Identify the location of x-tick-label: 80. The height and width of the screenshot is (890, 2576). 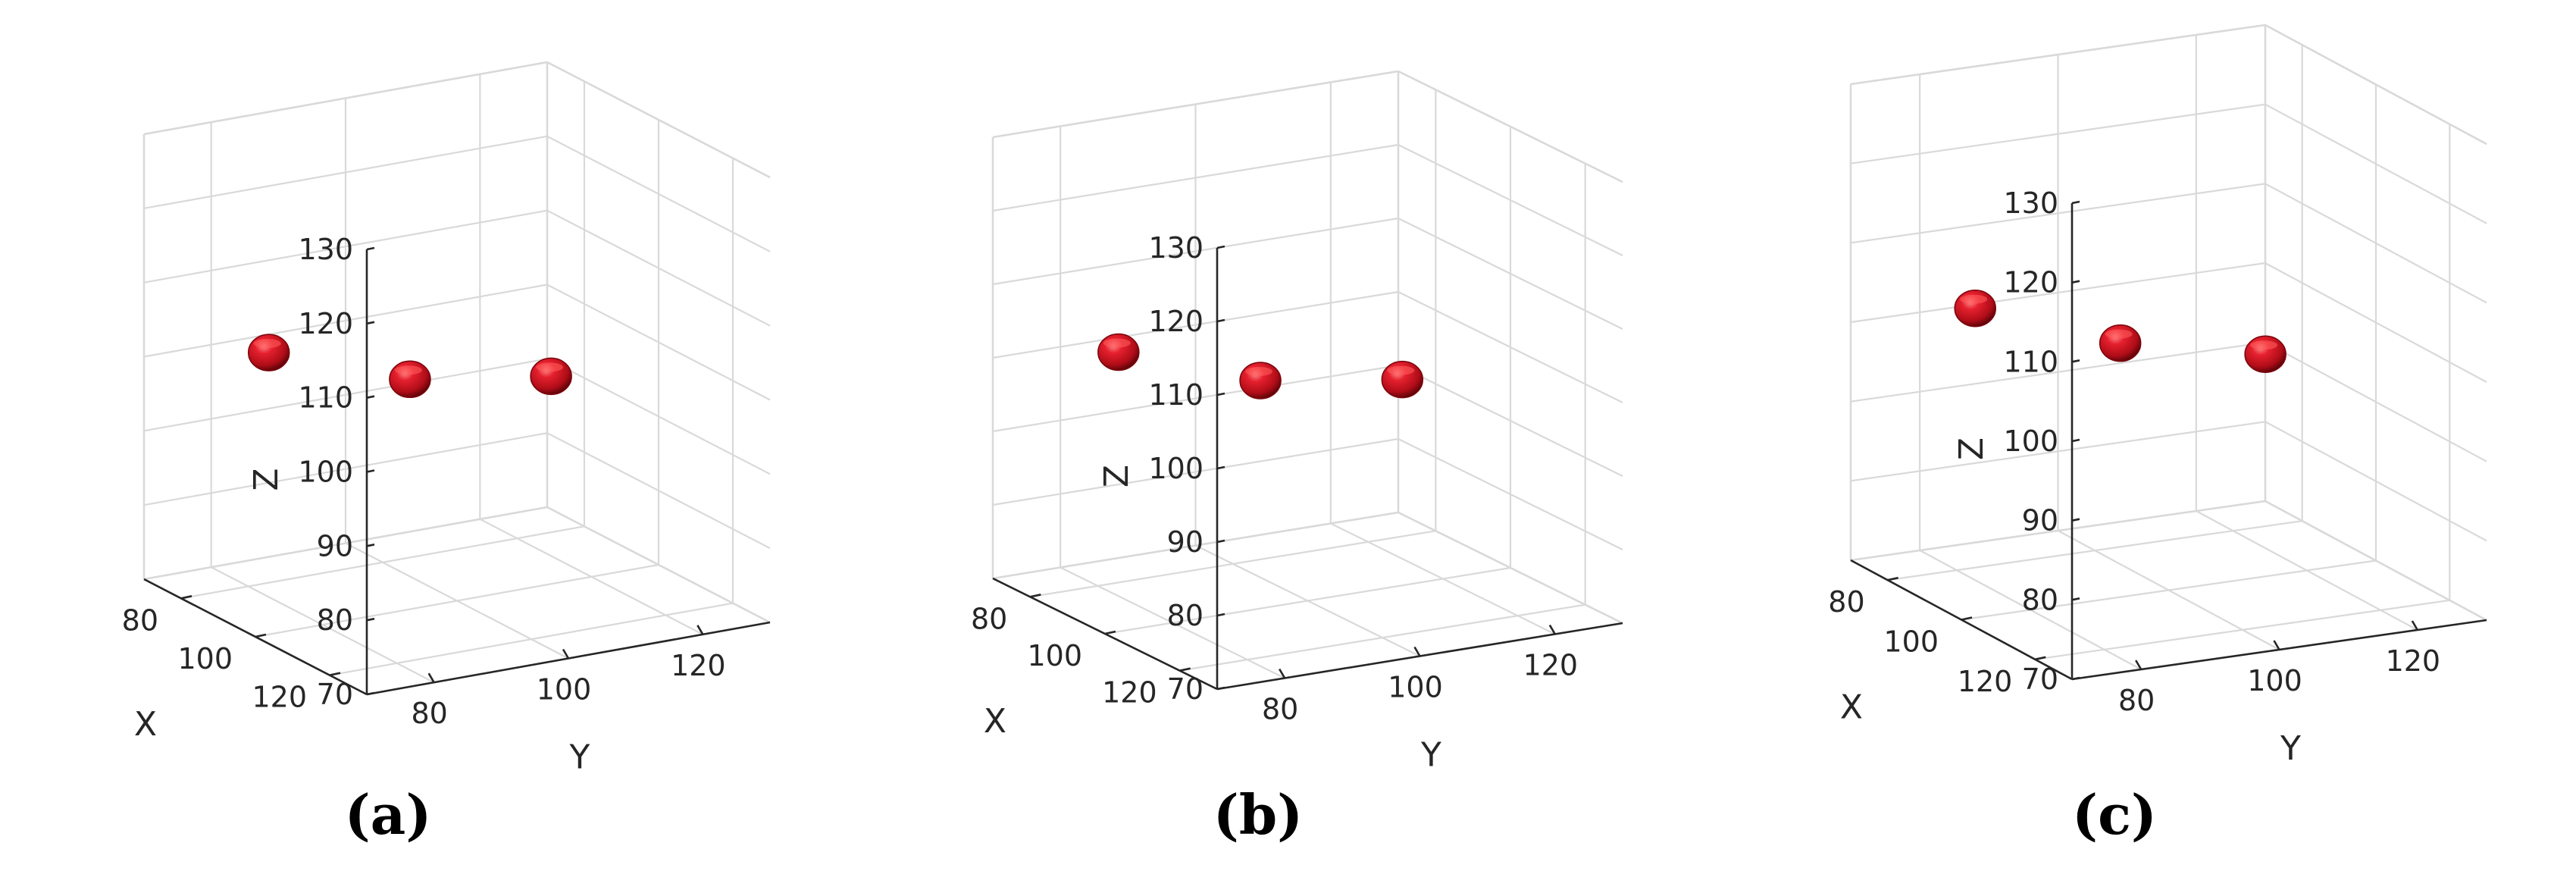
(989, 619).